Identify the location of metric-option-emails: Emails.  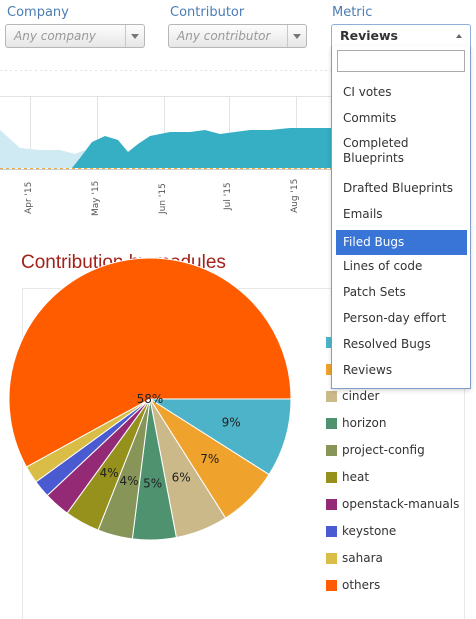
(363, 213).